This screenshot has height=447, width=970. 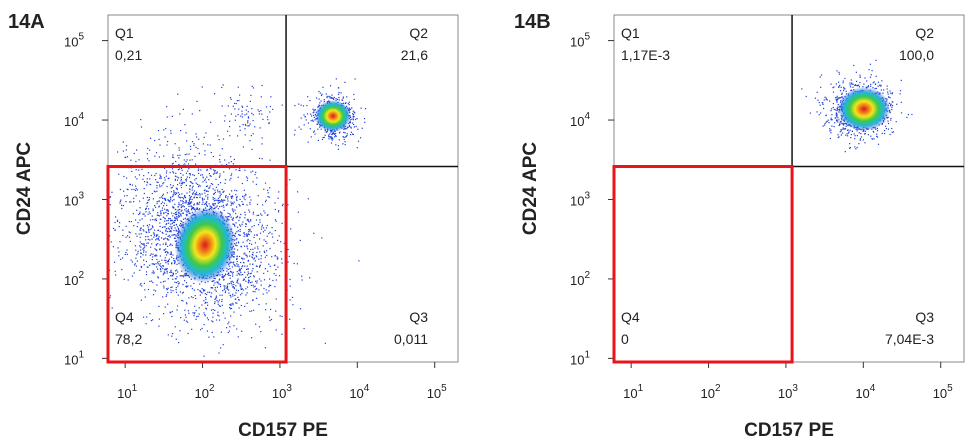 I want to click on y-tick-label: 105, so click(x=74, y=41).